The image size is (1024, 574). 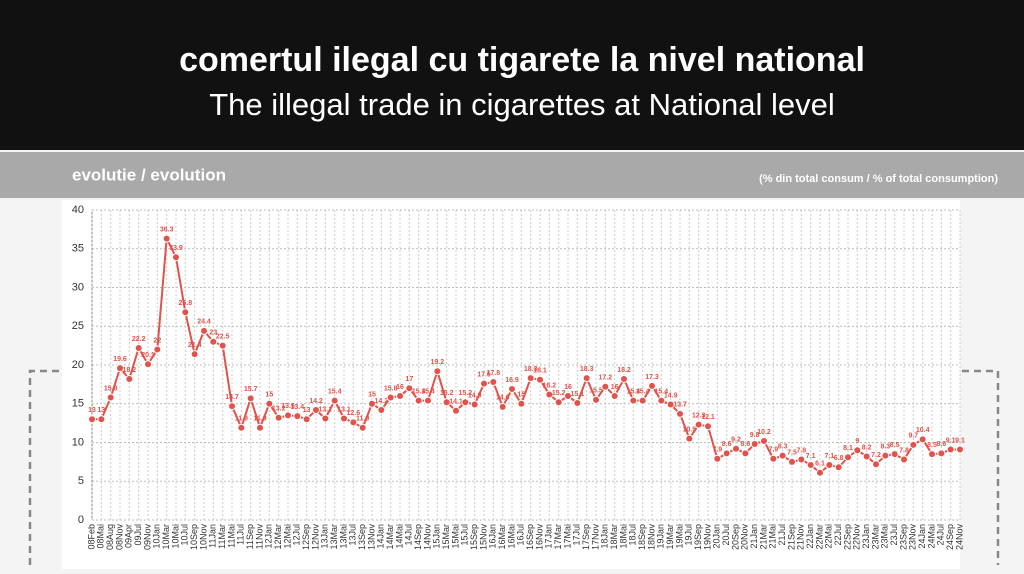 I want to click on x-tick-label: 09Jul, so click(x=138, y=535).